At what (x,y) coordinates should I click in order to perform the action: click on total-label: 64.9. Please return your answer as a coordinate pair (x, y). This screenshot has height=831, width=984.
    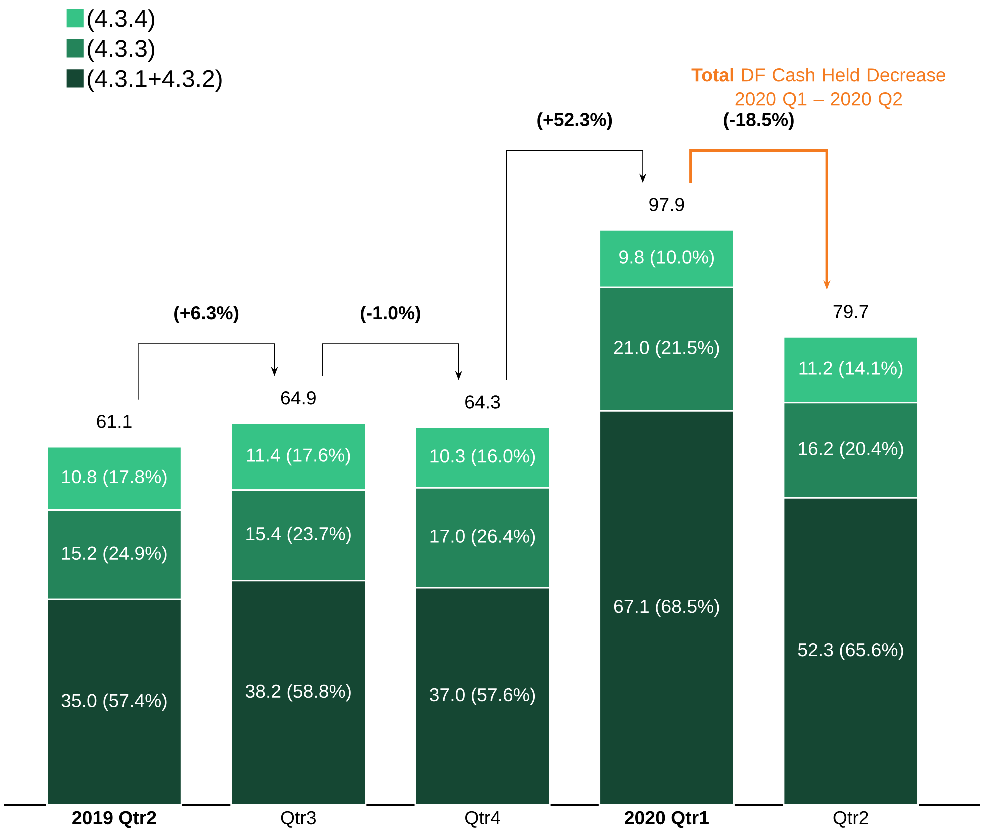
    Looking at the image, I should click on (298, 398).